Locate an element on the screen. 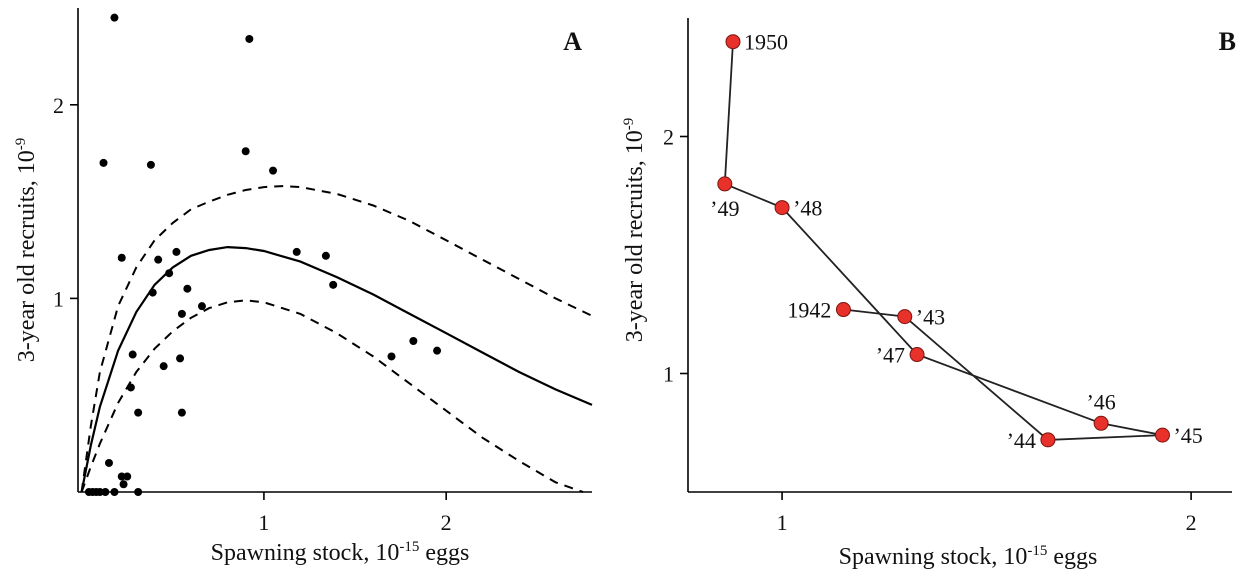 The height and width of the screenshot is (575, 1243). confidence-curve is located at coordinates (332, 396).